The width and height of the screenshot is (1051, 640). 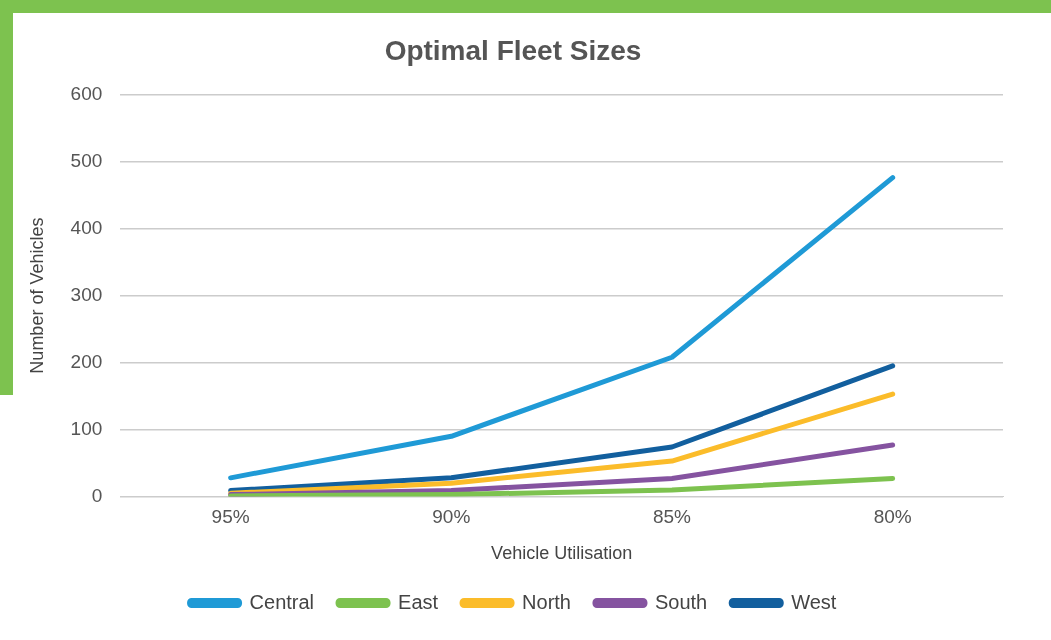 What do you see at coordinates (681, 601) in the screenshot?
I see `legend-label: South` at bounding box center [681, 601].